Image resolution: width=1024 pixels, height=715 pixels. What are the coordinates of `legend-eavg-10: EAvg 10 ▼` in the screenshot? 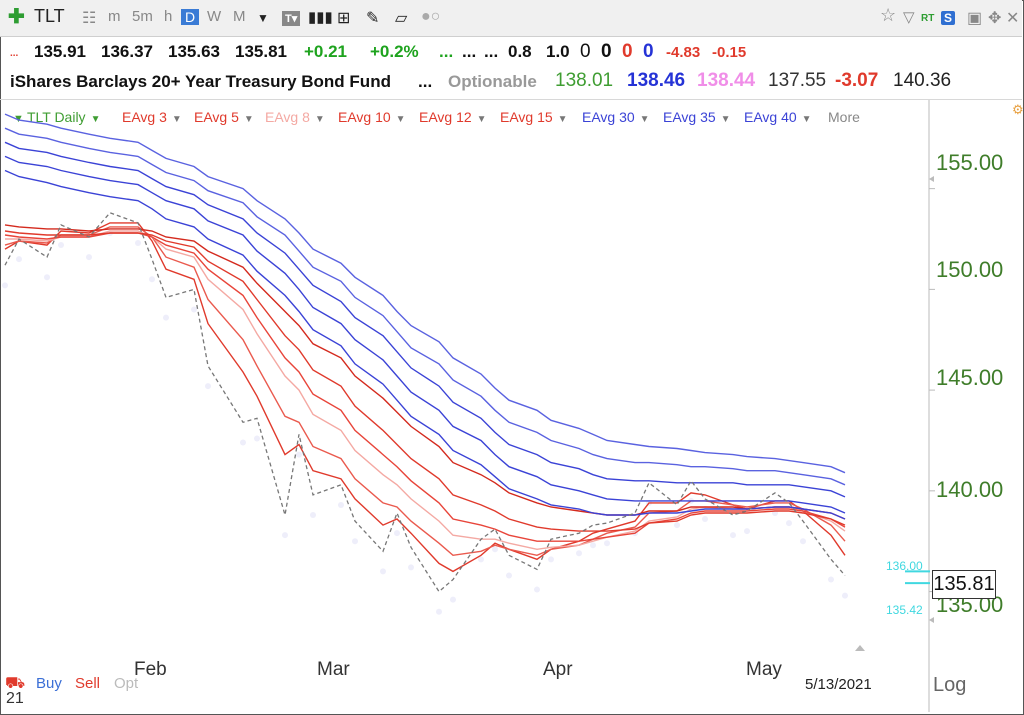 It's located at (372, 117).